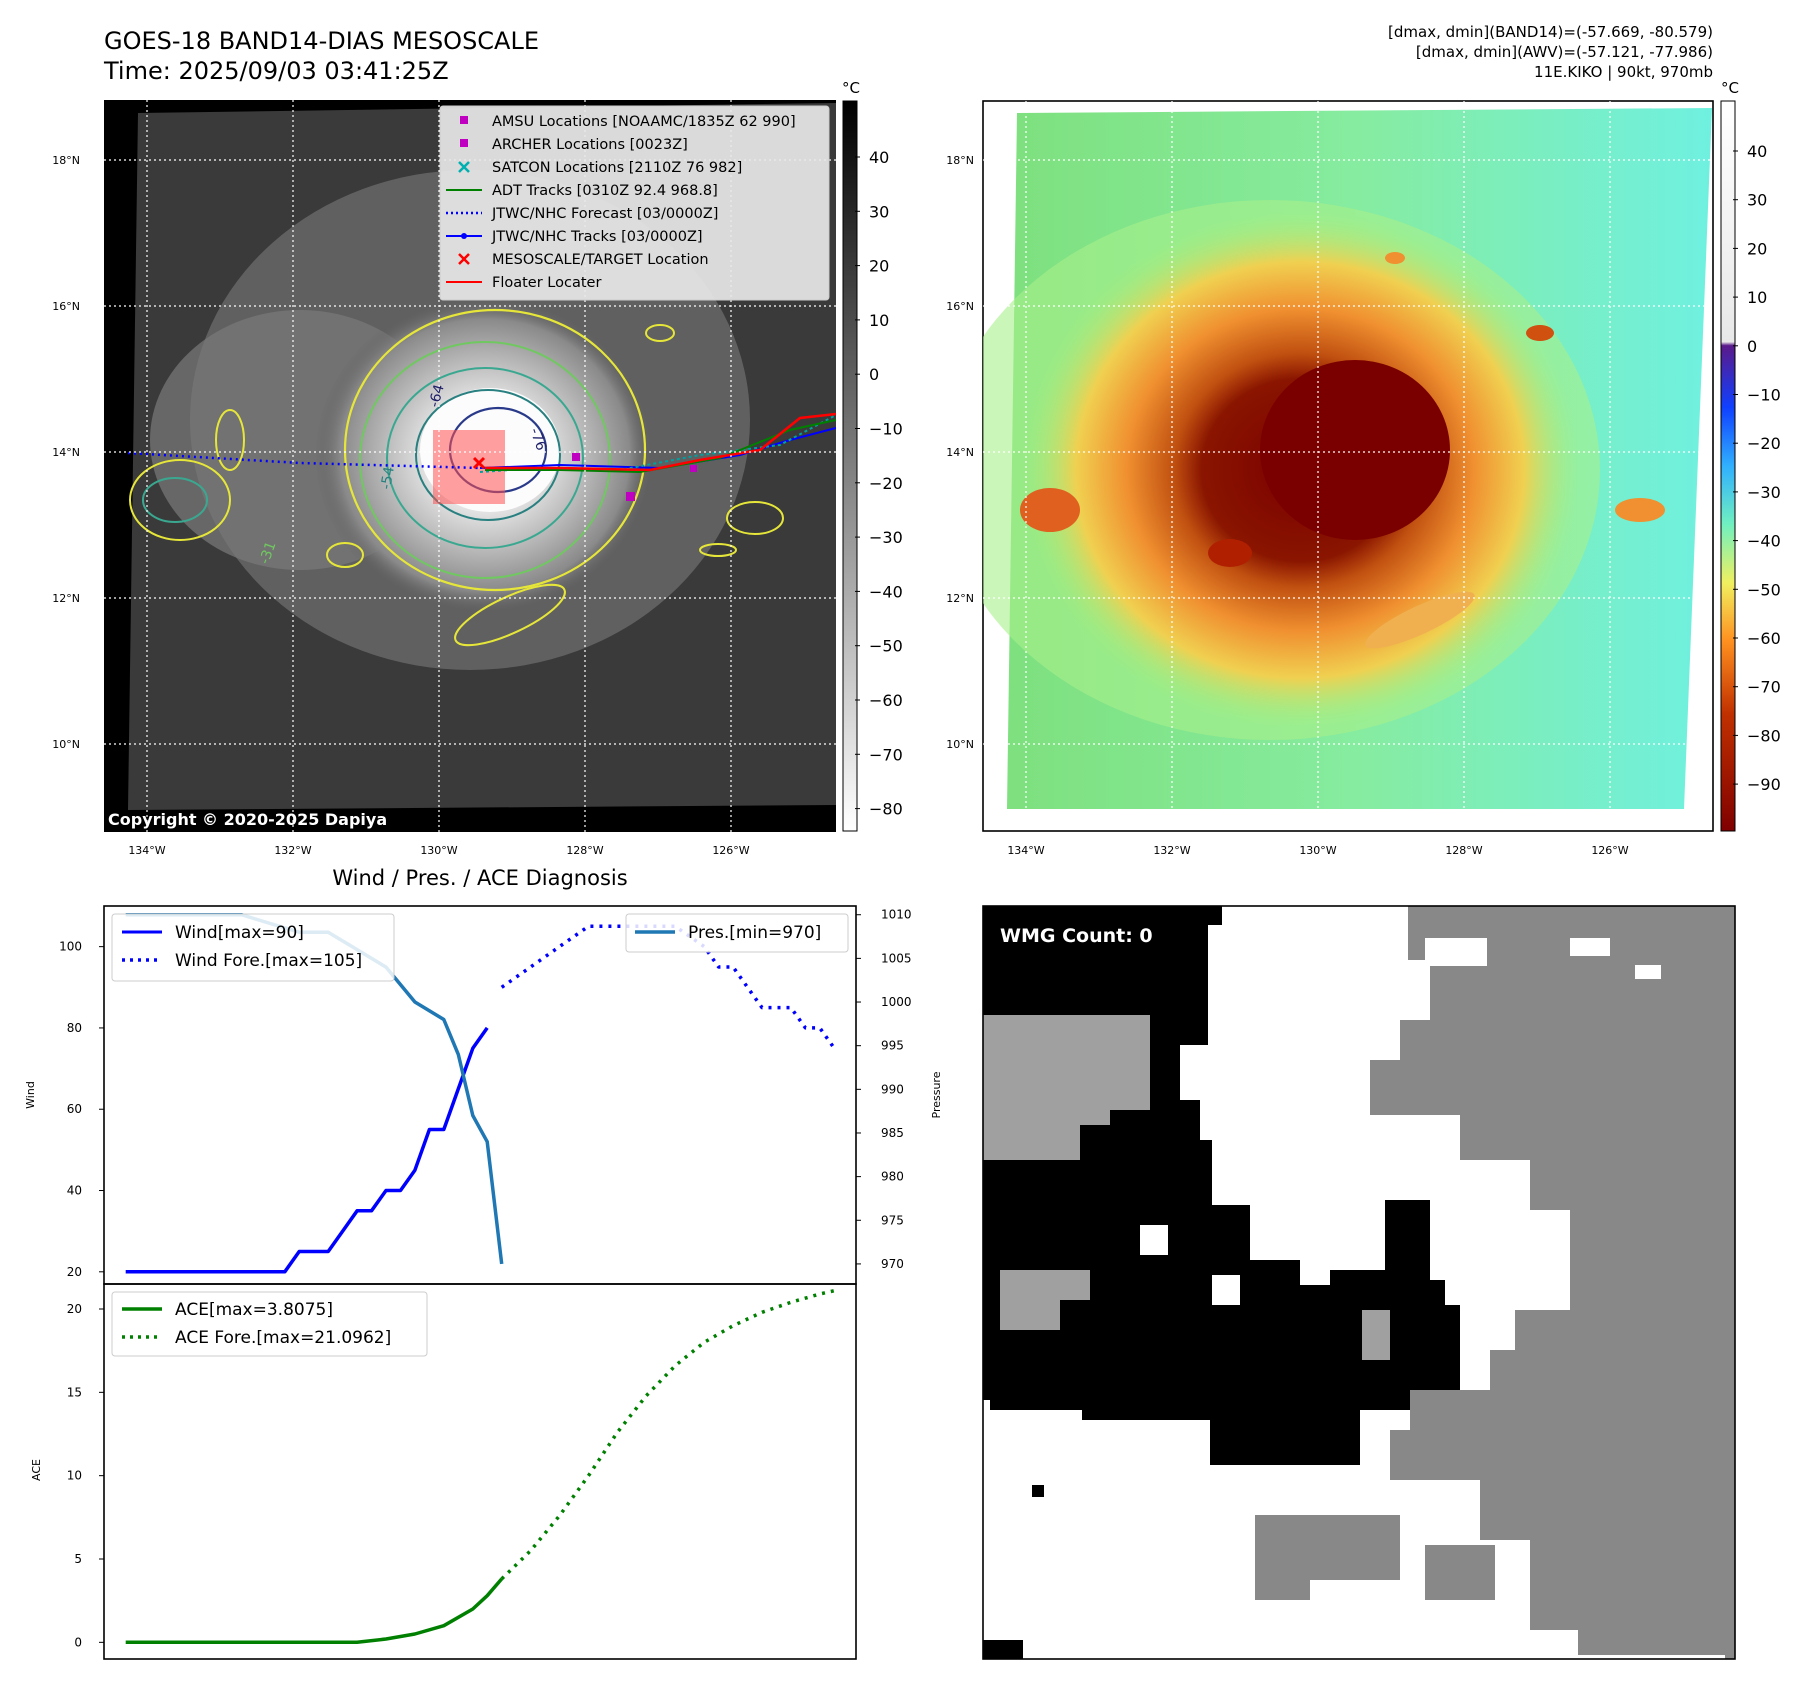 Image resolution: width=1797 pixels, height=1690 pixels. Describe the element at coordinates (892, 1264) in the screenshot. I see `pressure-tick-label: 970` at that location.